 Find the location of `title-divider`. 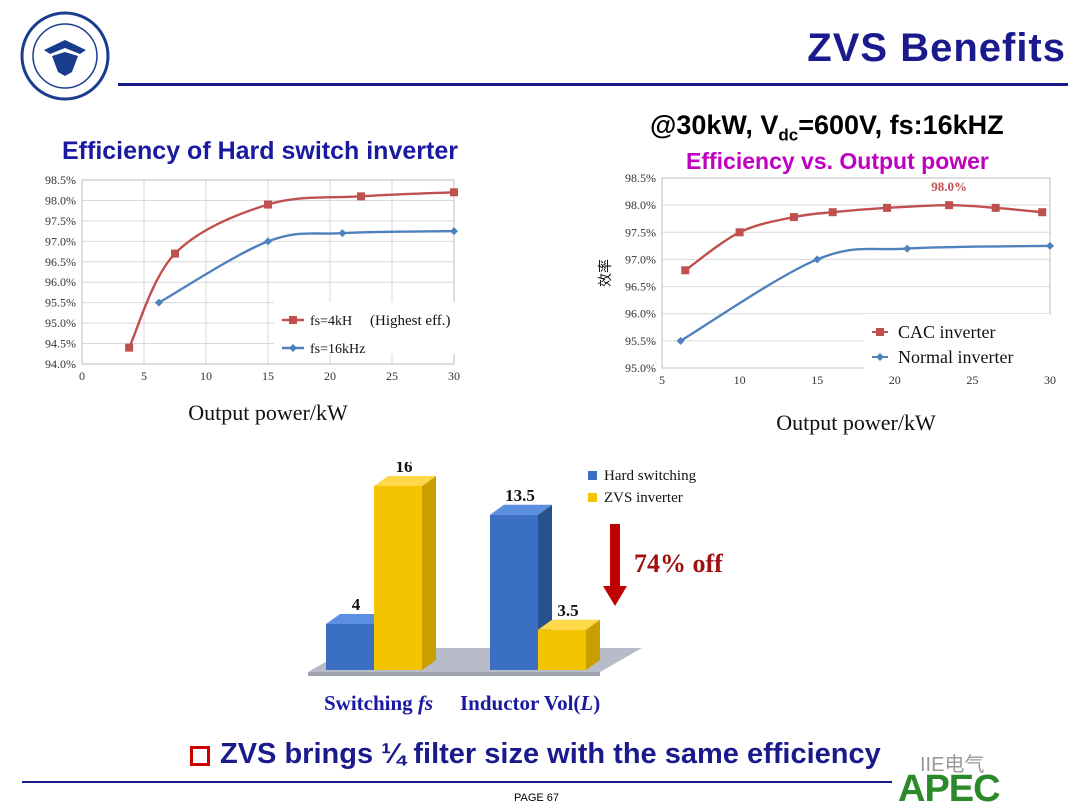

title-divider is located at coordinates (593, 84).